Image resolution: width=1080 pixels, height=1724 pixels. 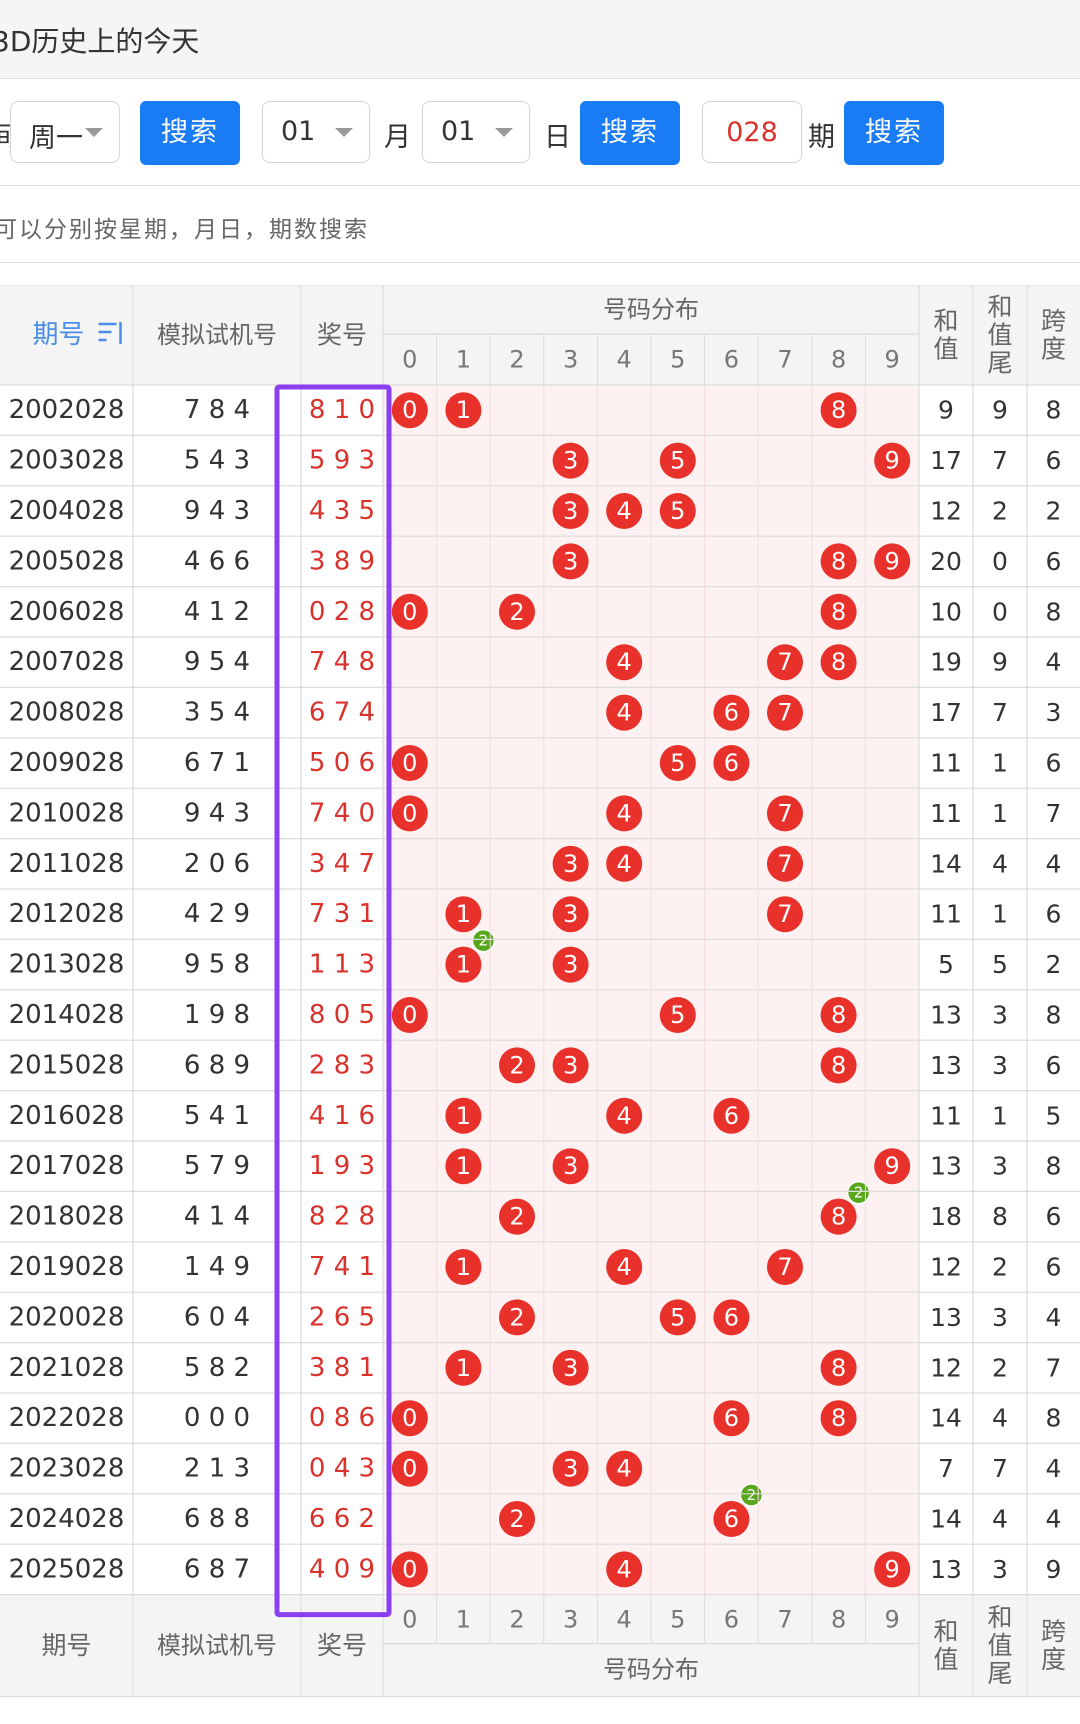 What do you see at coordinates (342, 662) in the screenshot?
I see `prize-cell: 7 4 8` at bounding box center [342, 662].